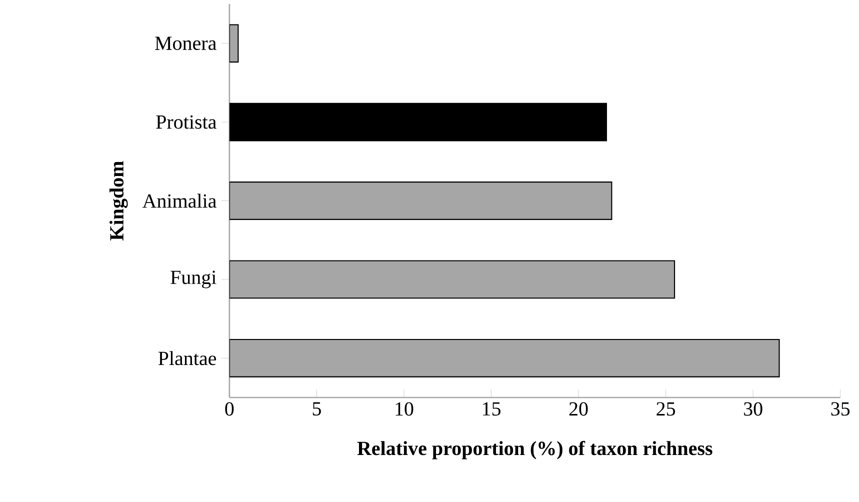 The image size is (859, 502). What do you see at coordinates (185, 43) in the screenshot?
I see `y-tick-label: Monera` at bounding box center [185, 43].